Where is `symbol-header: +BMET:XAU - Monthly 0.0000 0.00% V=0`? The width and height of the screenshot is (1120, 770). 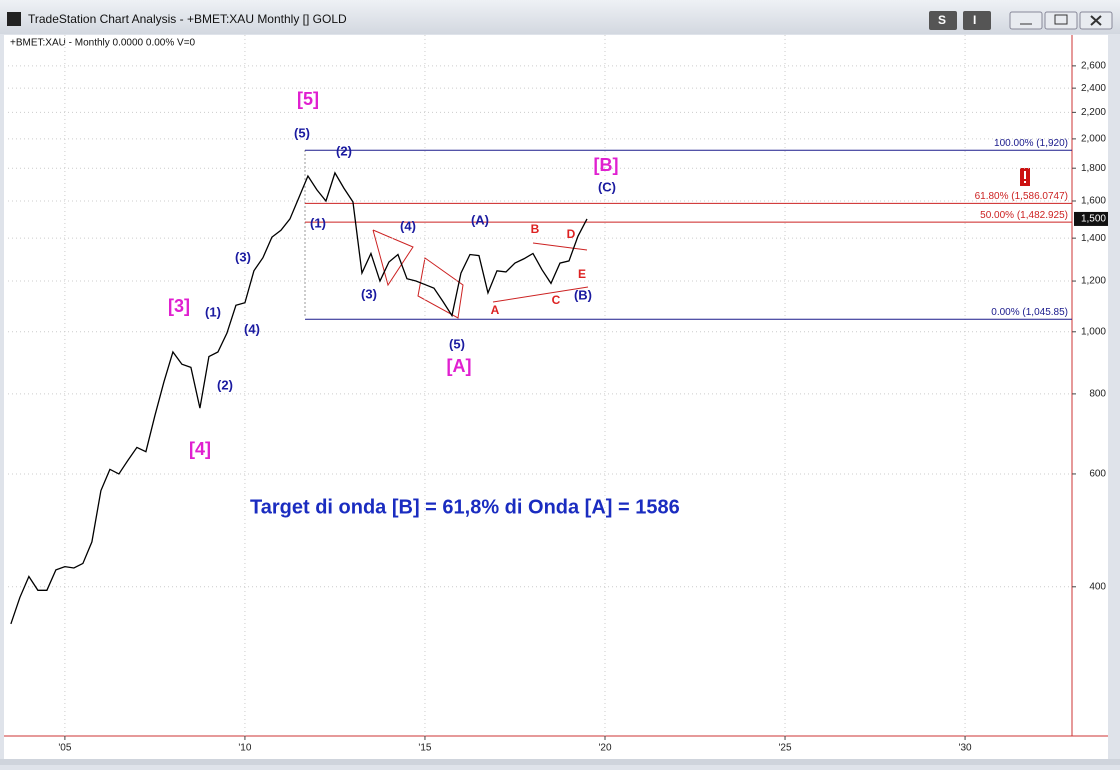 symbol-header: +BMET:XAU - Monthly 0.0000 0.00% V=0 is located at coordinates (103, 43).